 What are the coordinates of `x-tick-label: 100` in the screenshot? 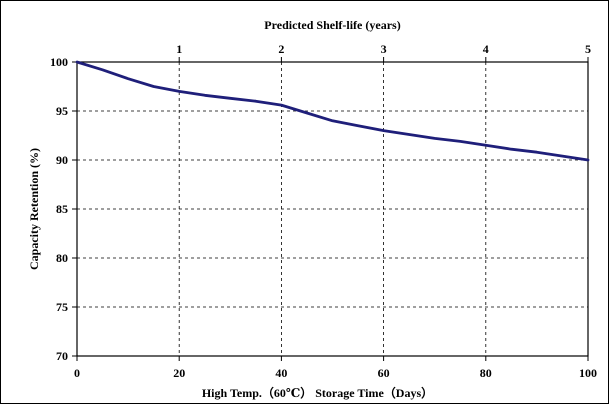 It's located at (588, 373).